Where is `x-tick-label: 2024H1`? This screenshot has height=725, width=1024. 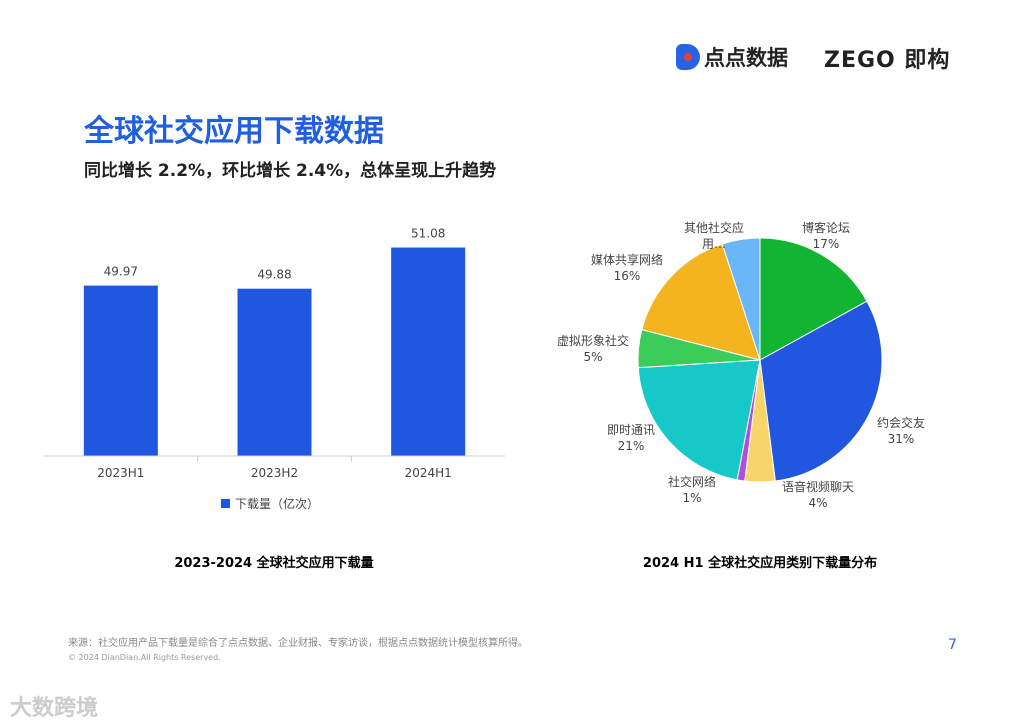 x-tick-label: 2024H1 is located at coordinates (428, 473).